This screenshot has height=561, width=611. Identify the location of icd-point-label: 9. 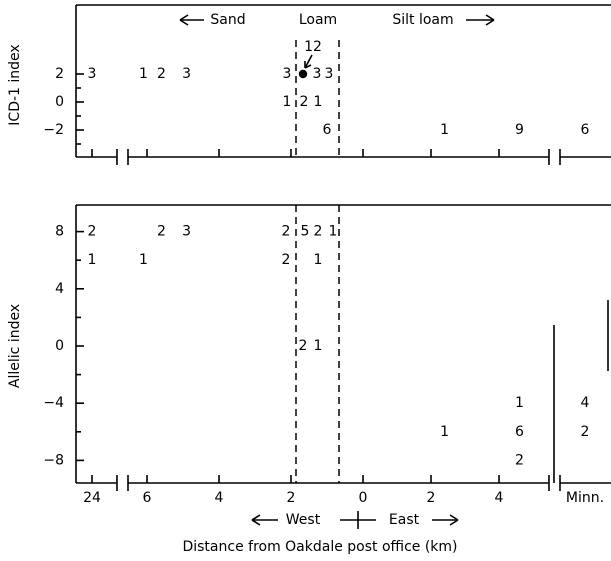
(519, 130).